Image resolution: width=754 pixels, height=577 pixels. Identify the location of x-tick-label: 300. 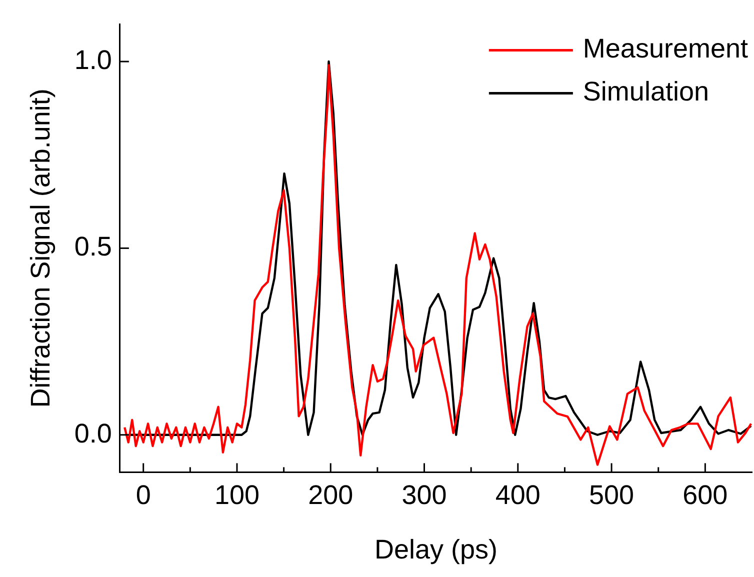
(424, 495).